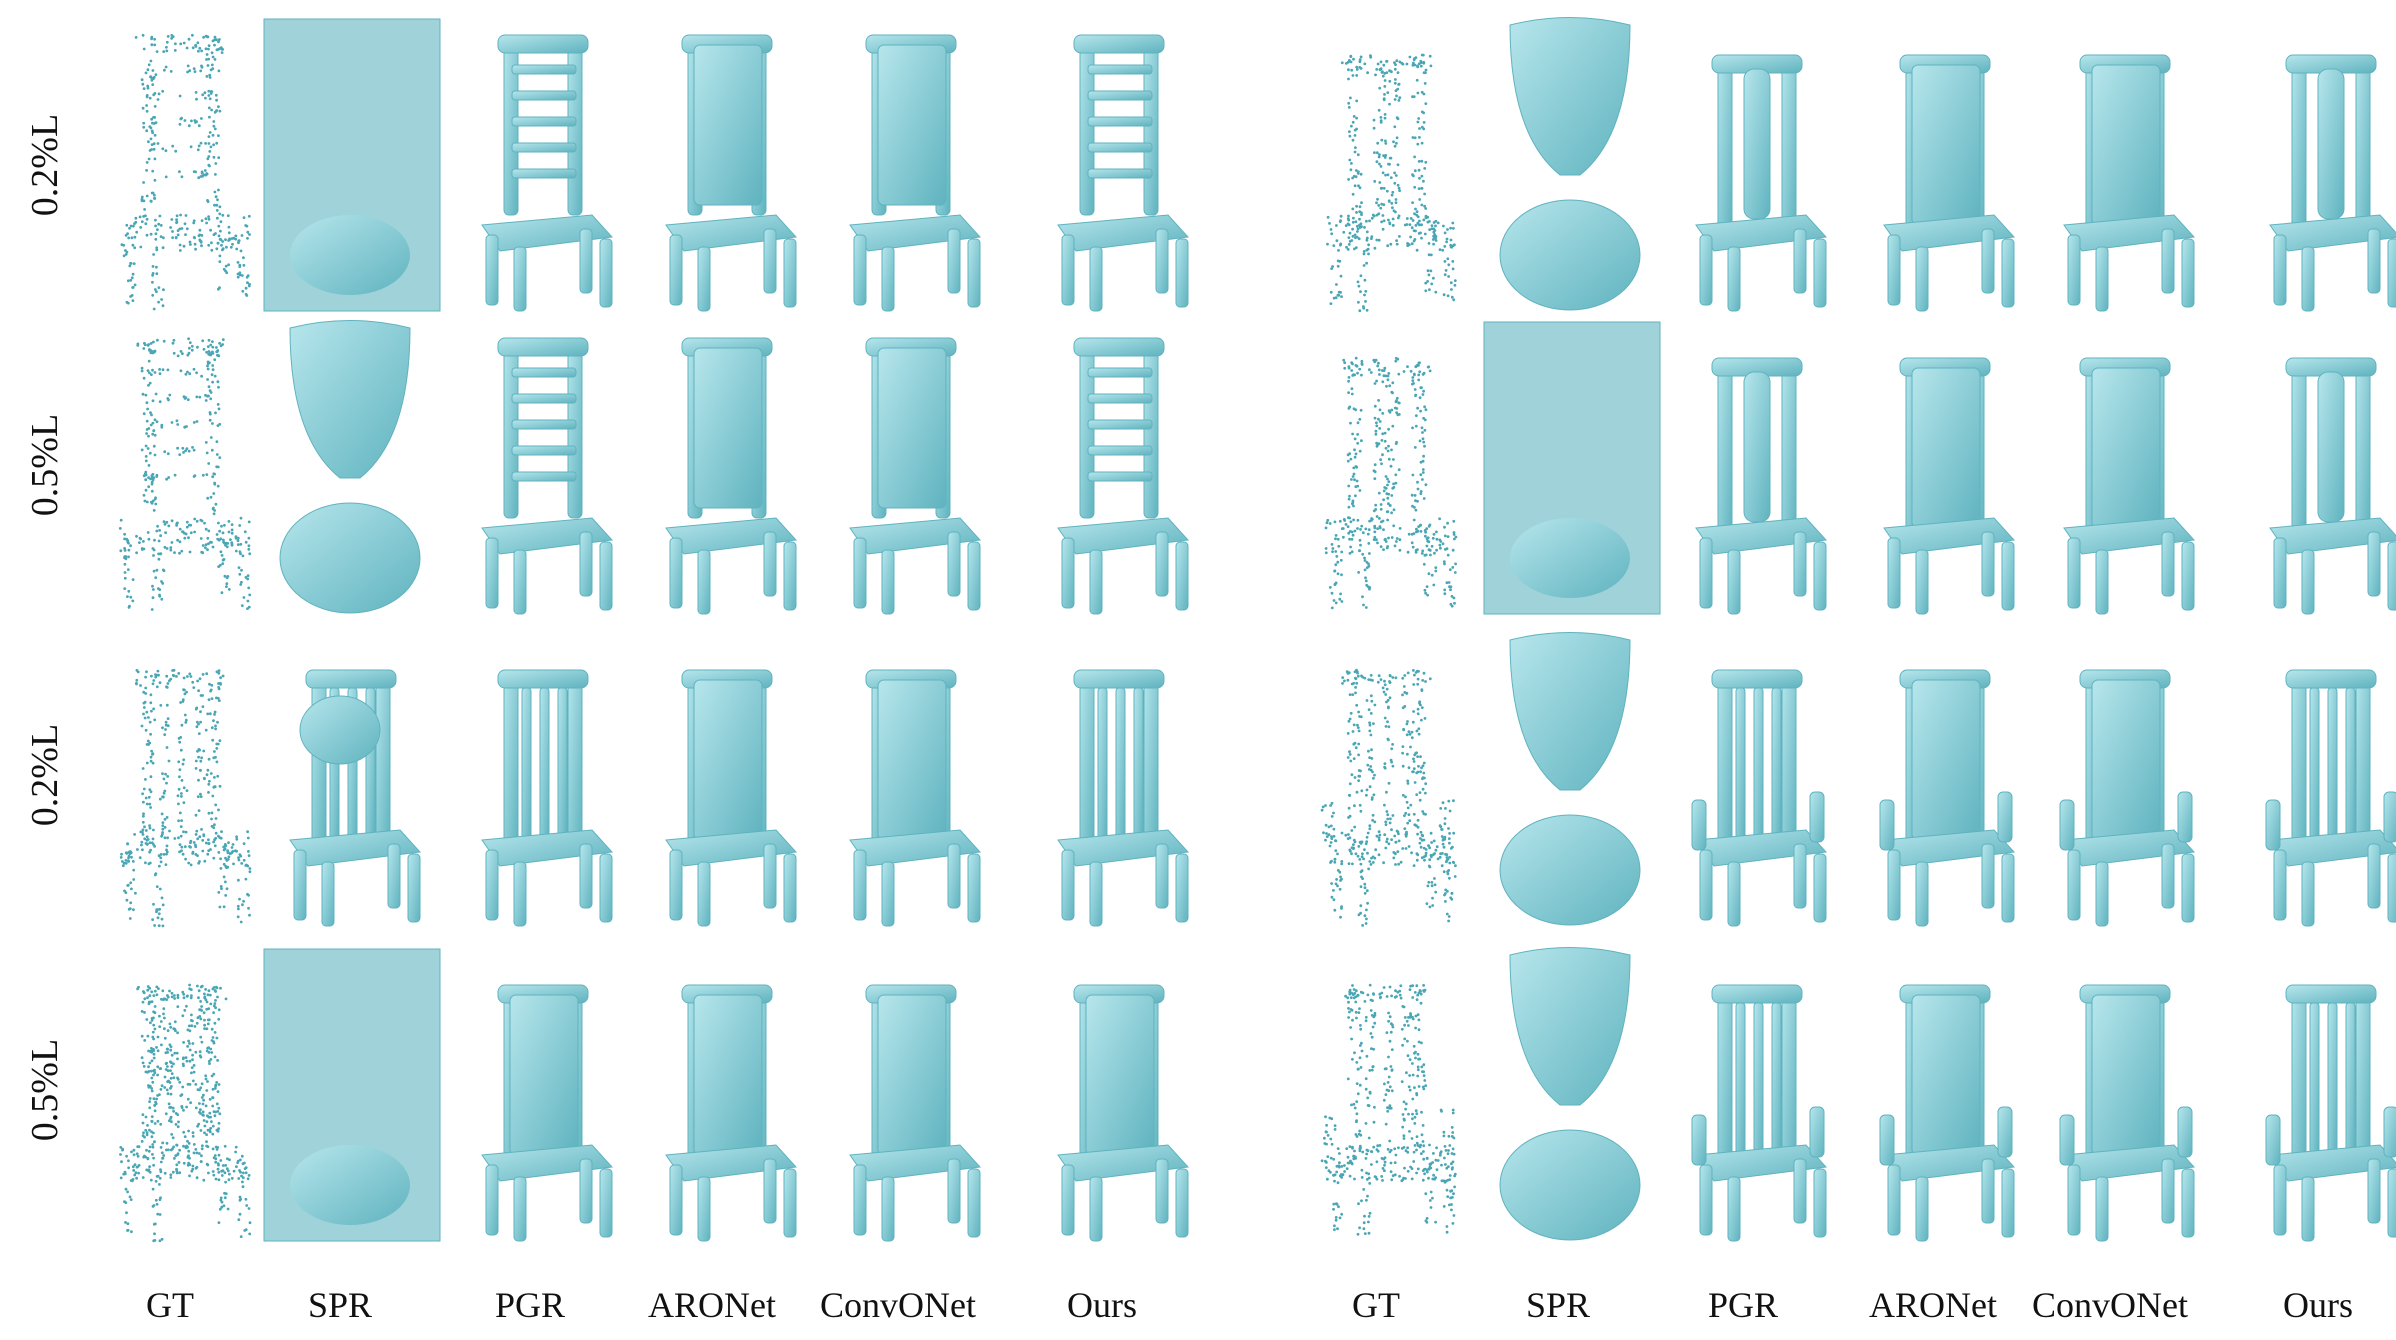 This screenshot has width=2396, height=1340. I want to click on chair-pgr-row1-right, so click(1756, 165).